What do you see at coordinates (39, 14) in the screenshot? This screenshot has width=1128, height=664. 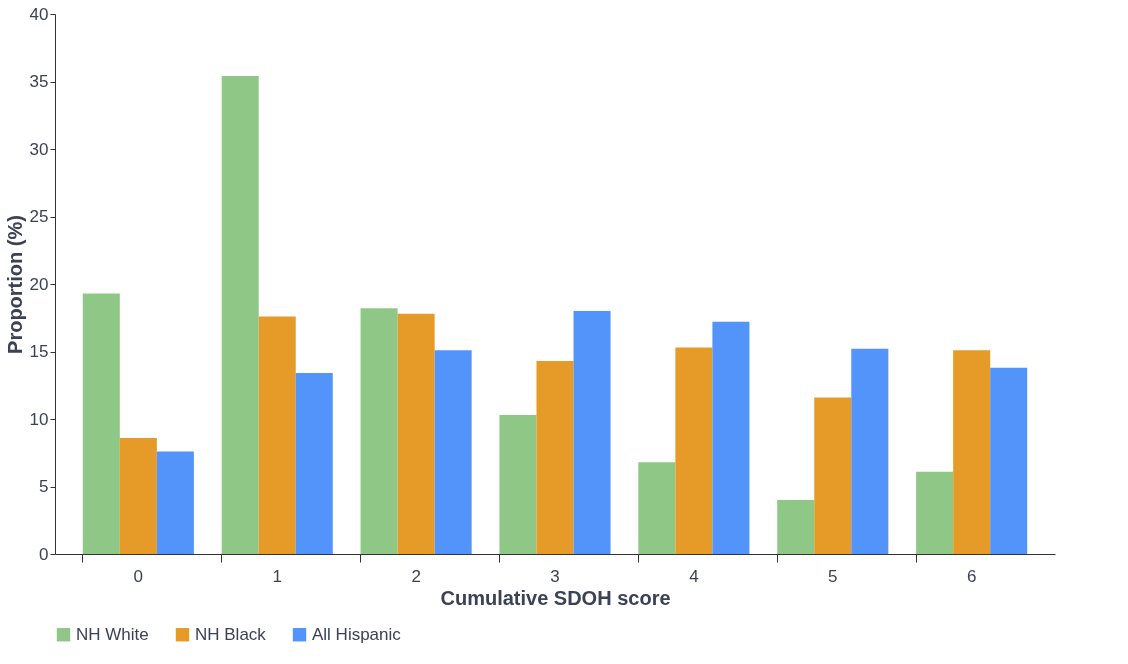 I see `y-tick-label: 40` at bounding box center [39, 14].